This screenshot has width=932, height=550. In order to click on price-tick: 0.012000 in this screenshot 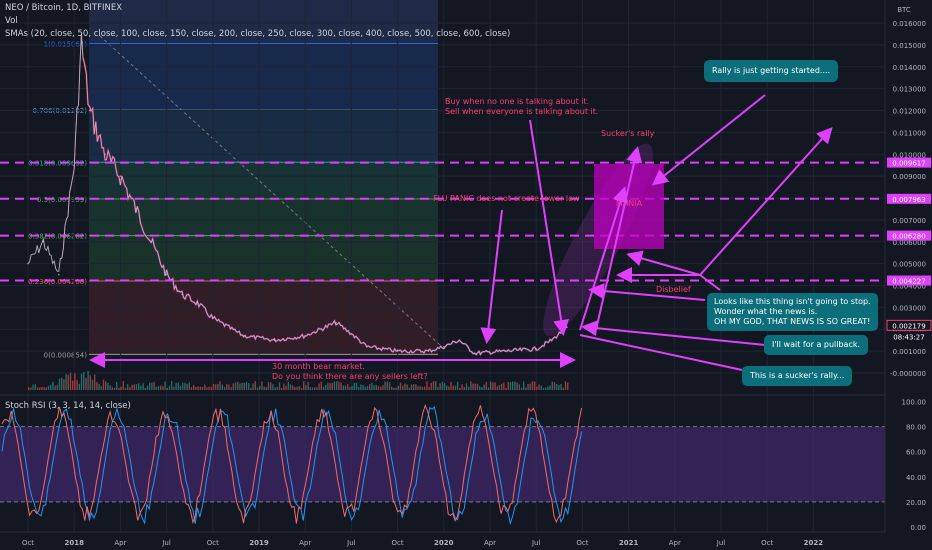, I will do `click(909, 112)`.